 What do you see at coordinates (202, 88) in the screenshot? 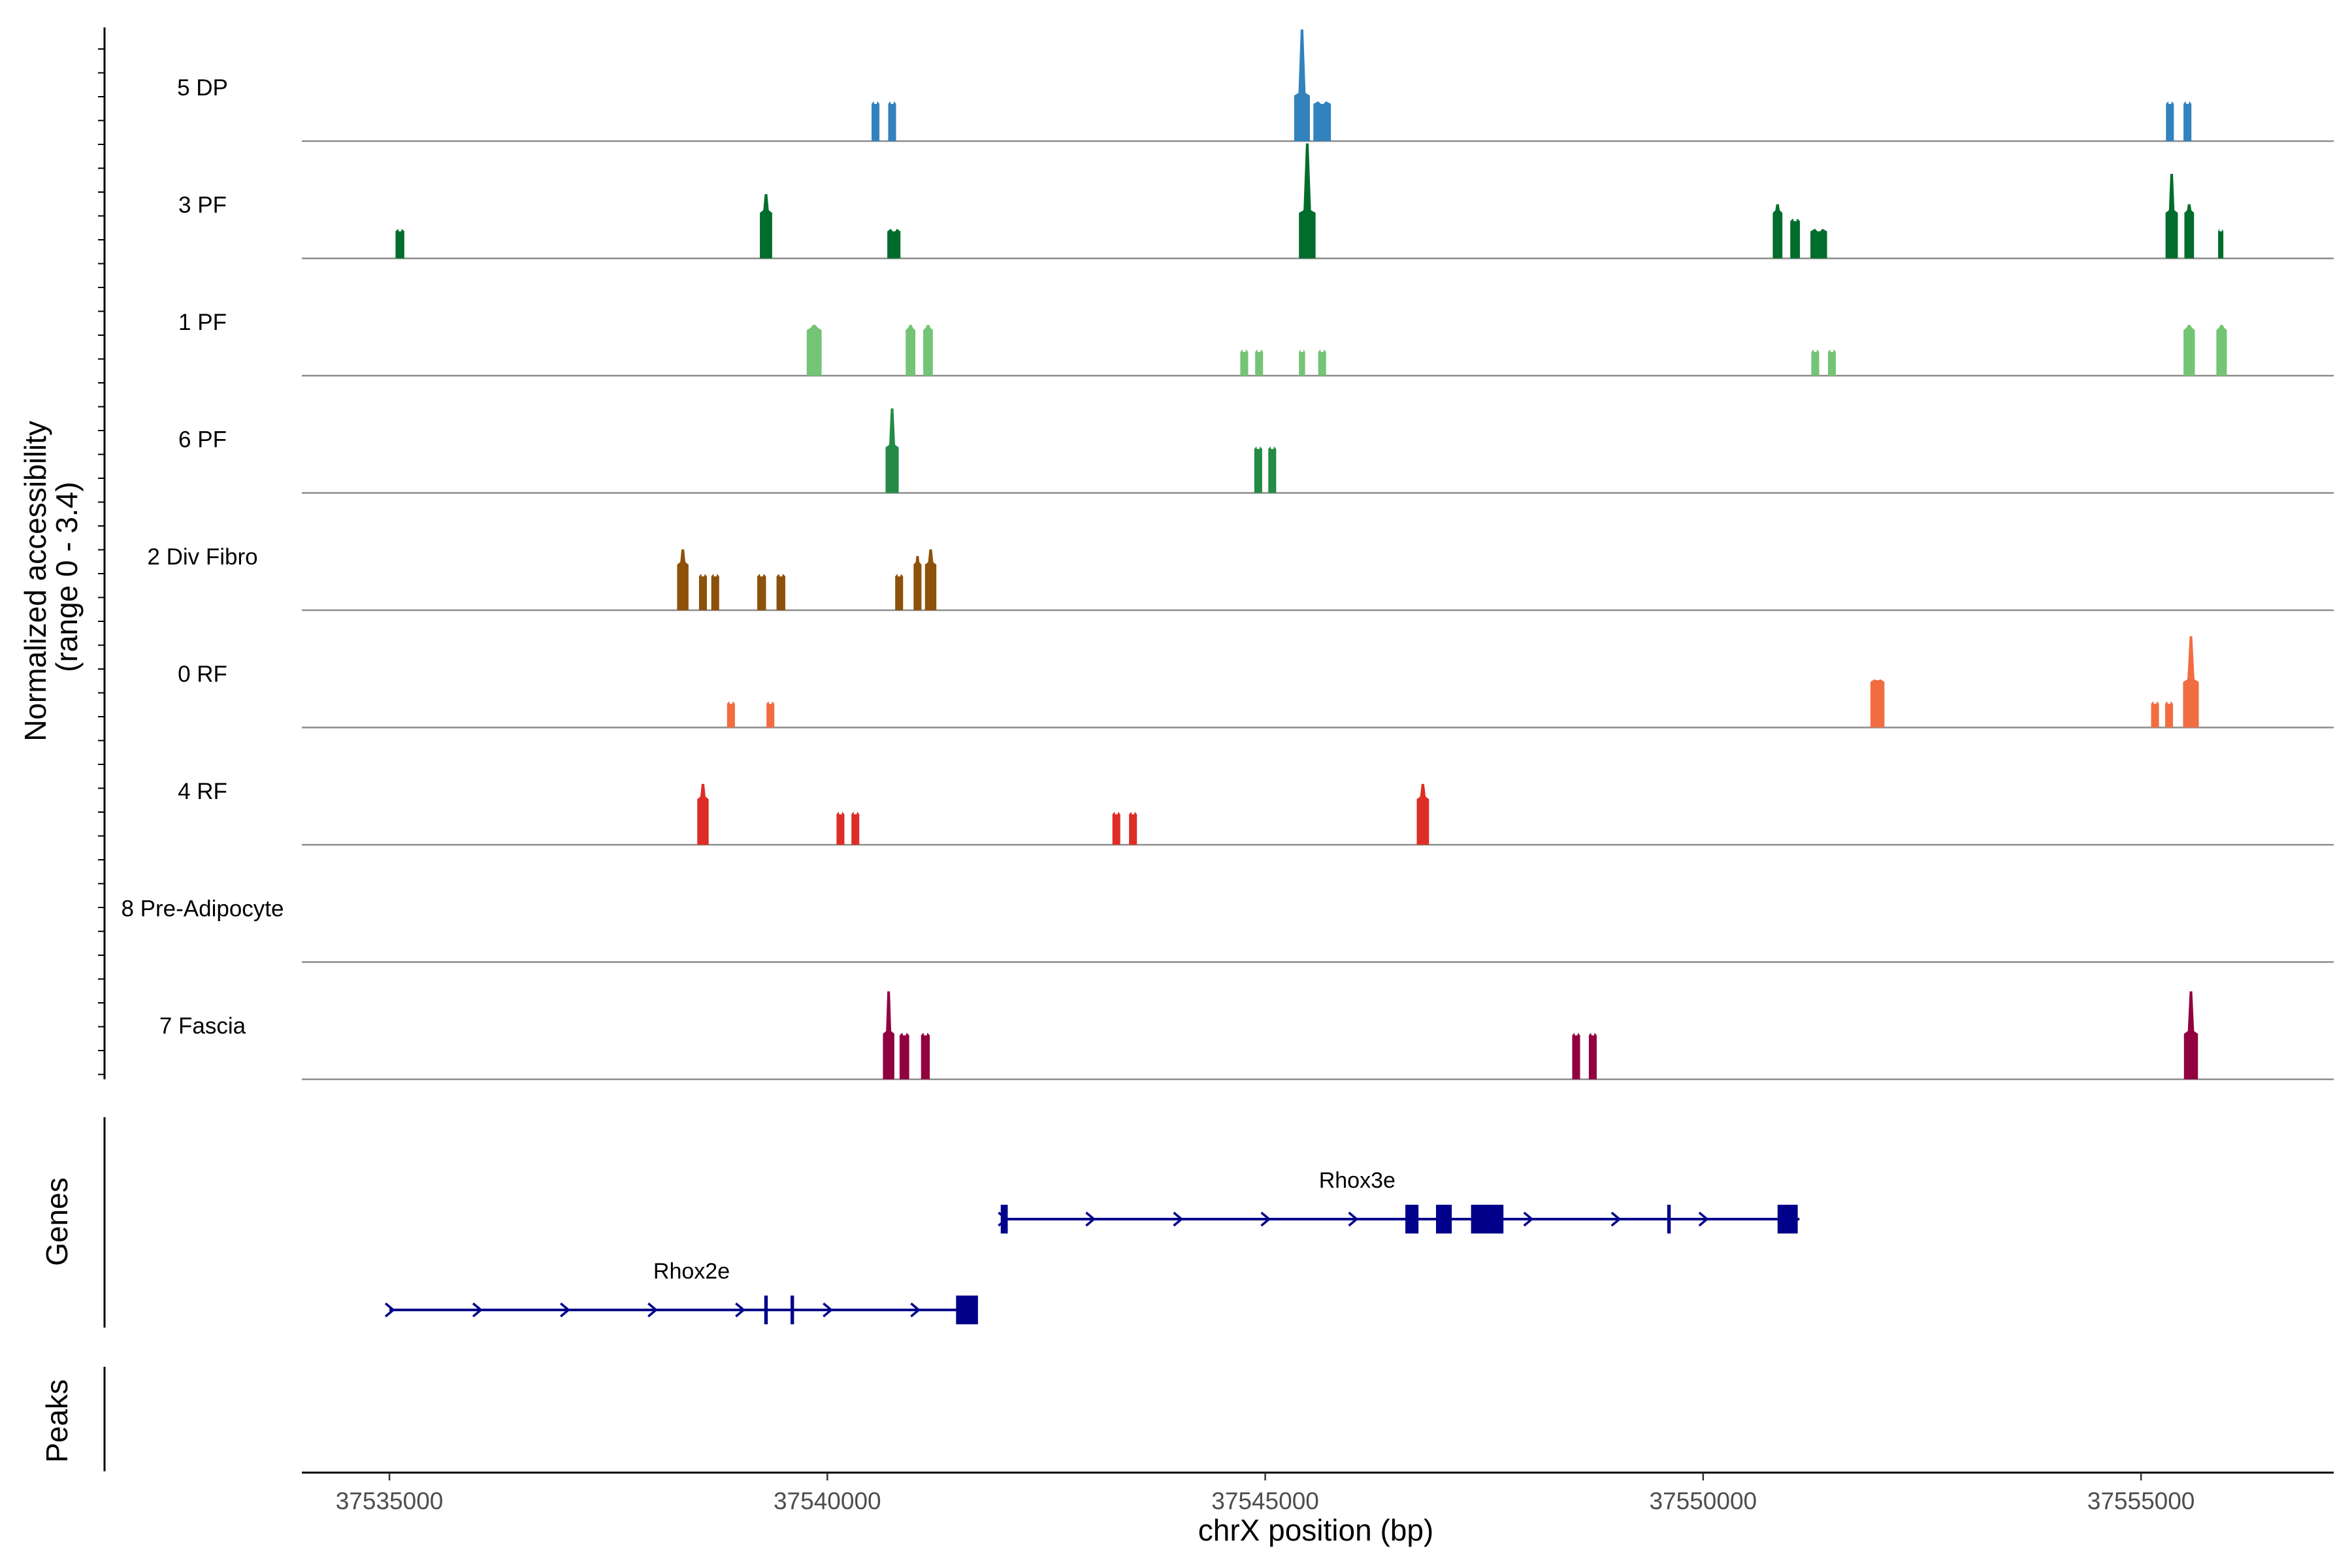
I see `track-label: 5 DP` at bounding box center [202, 88].